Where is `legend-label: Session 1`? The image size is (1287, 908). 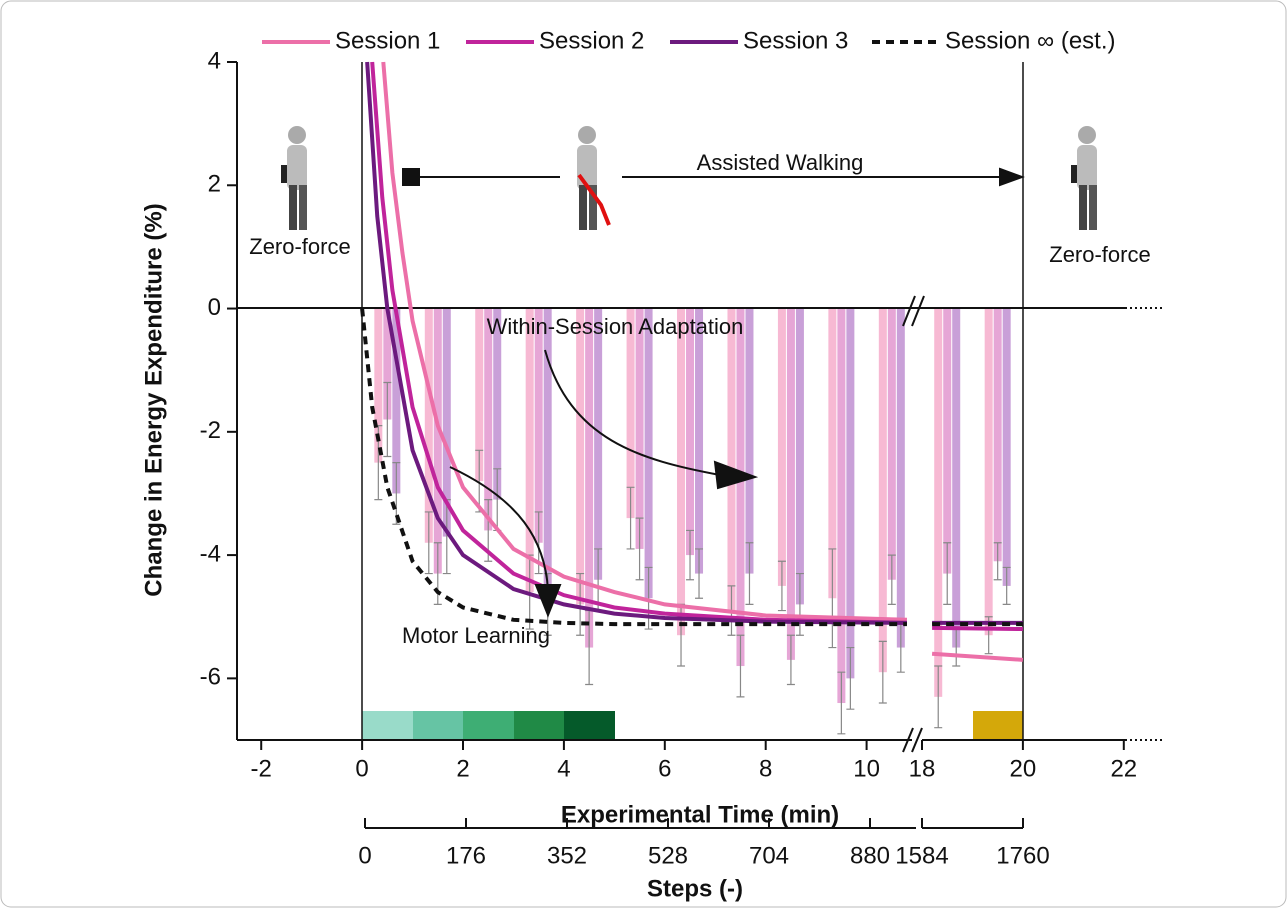
legend-label: Session 1 is located at coordinates (387, 40).